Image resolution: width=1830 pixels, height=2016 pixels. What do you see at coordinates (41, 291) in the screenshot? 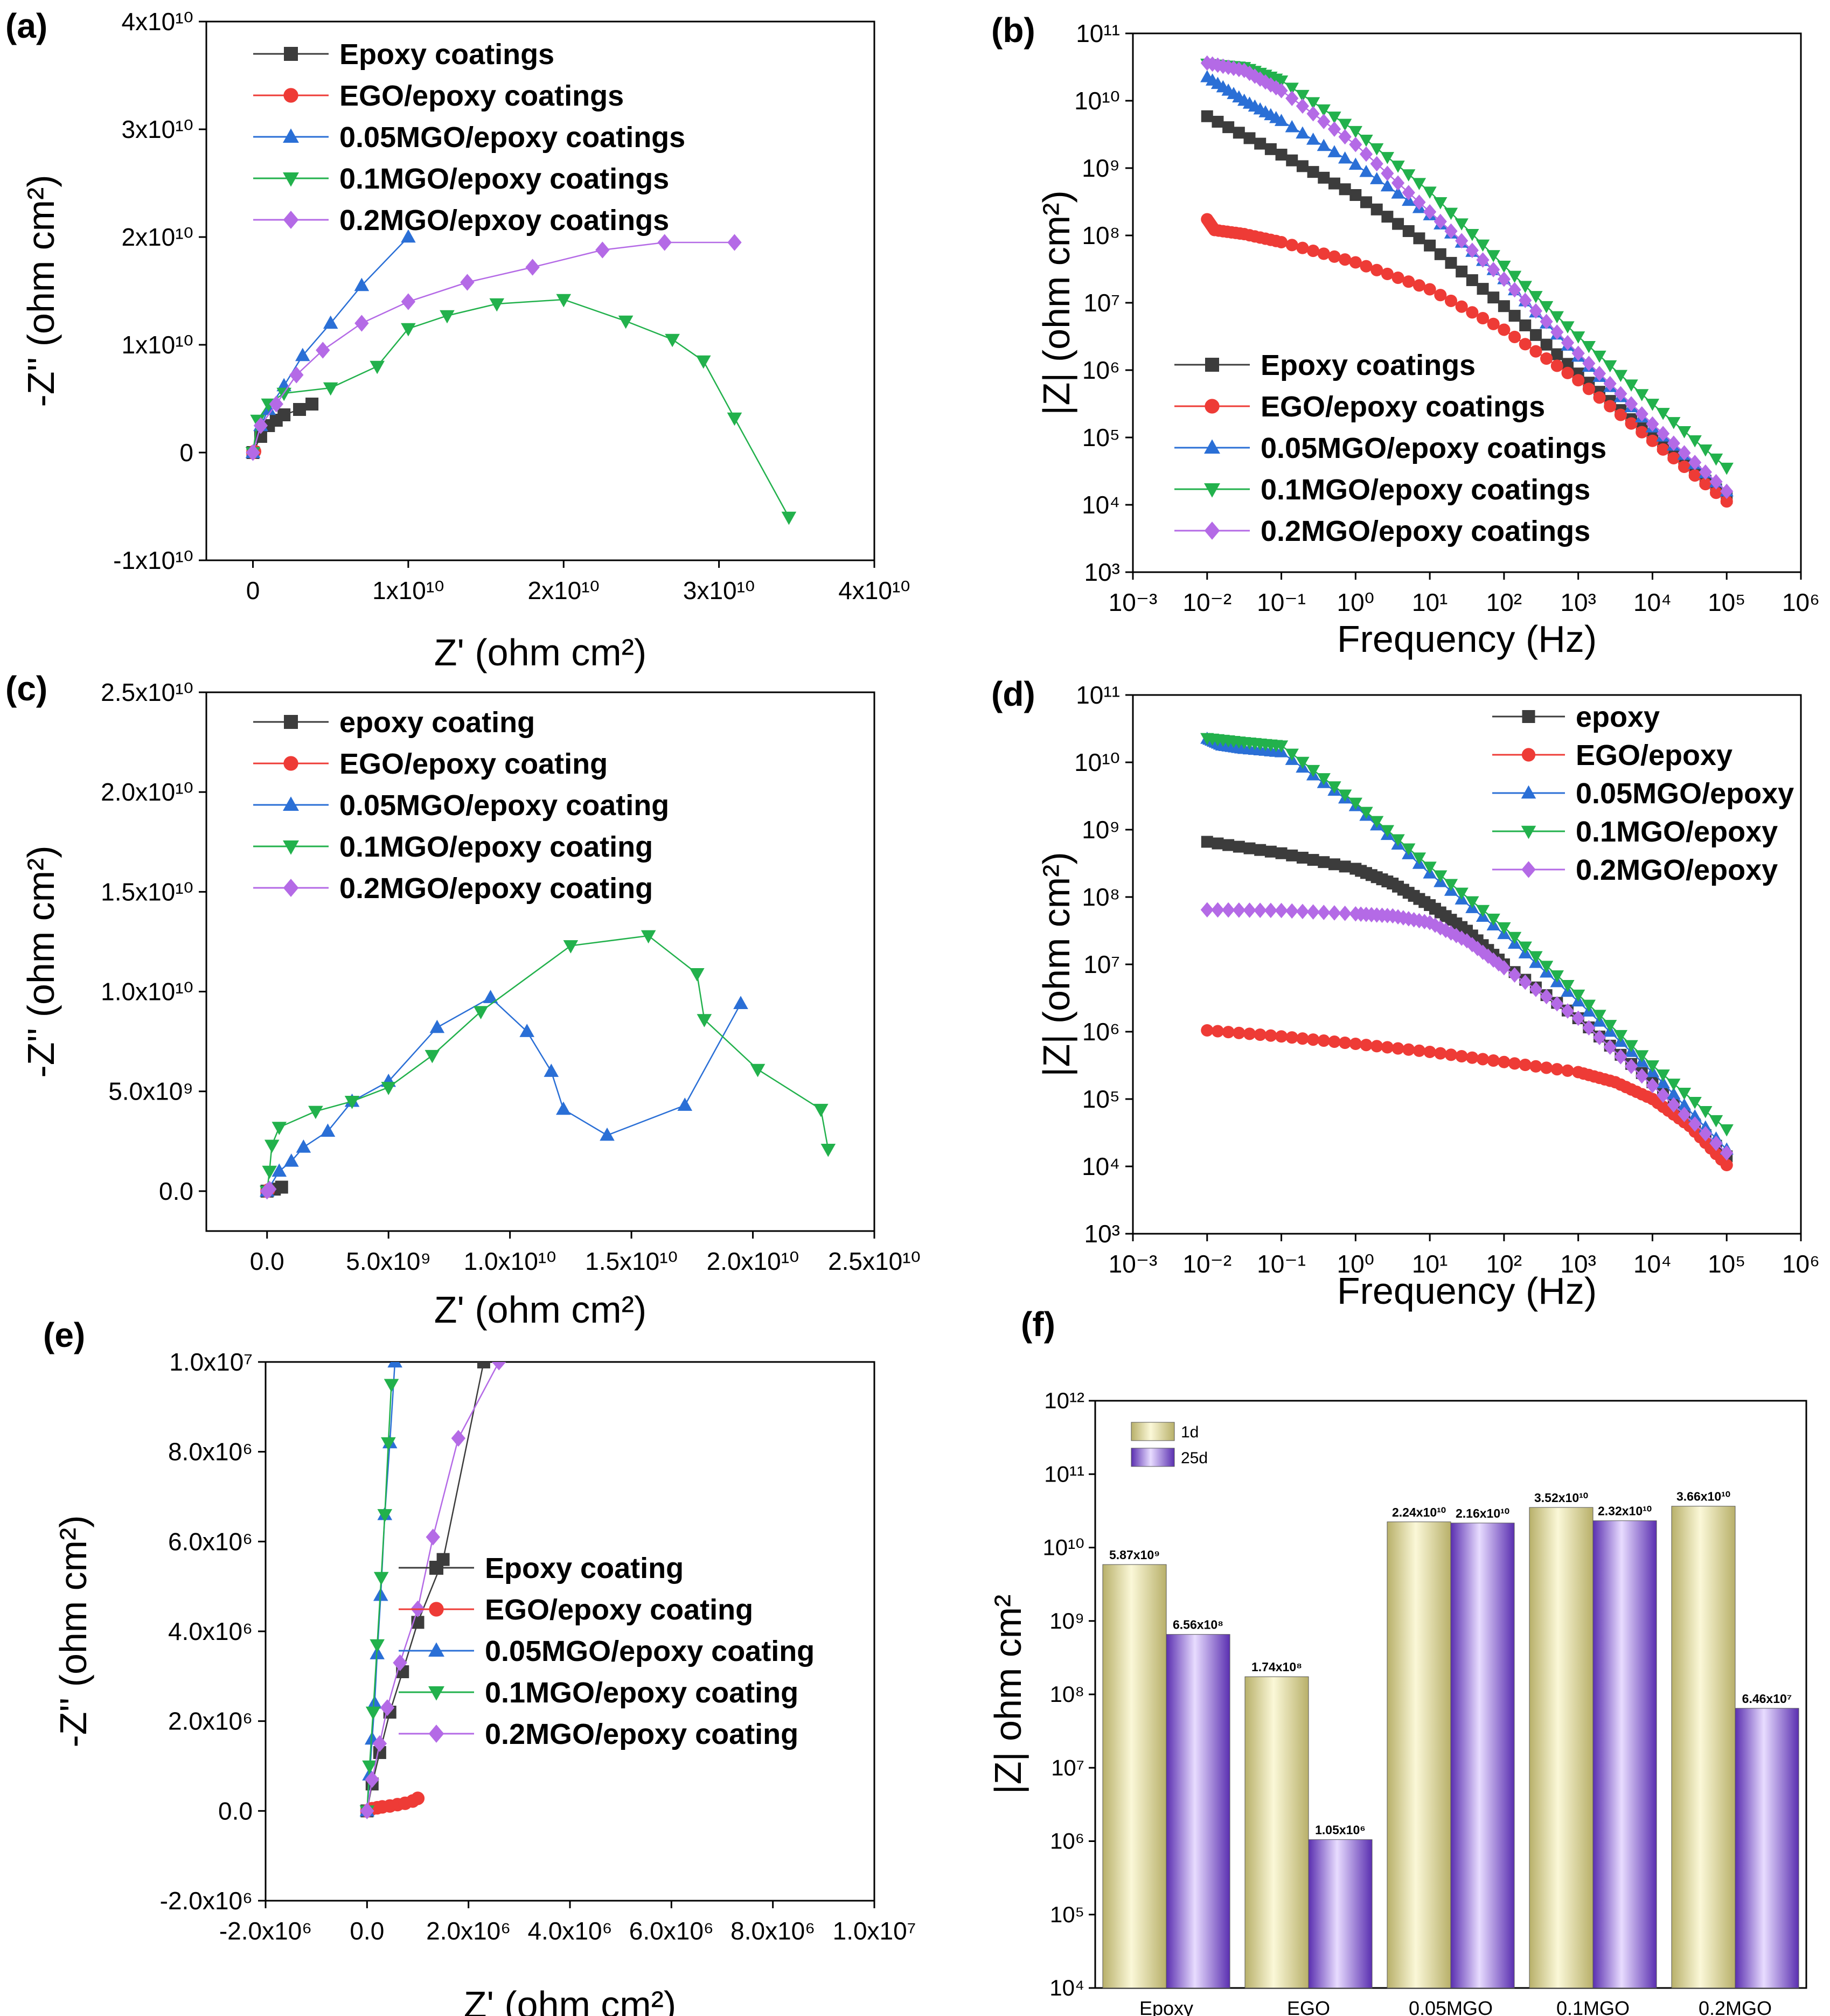
I see `y-axis-title: -Z'' (ohm cm²)` at bounding box center [41, 291].